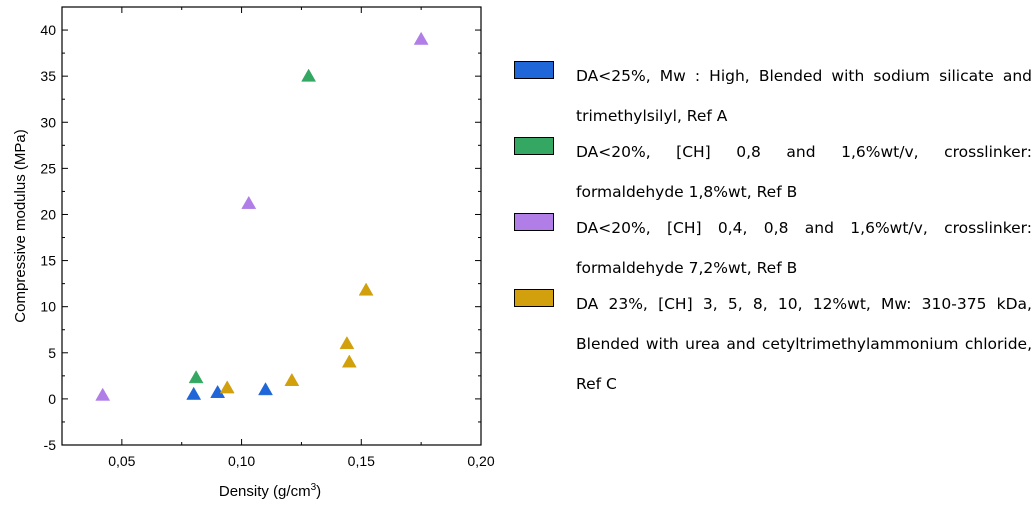 The height and width of the screenshot is (505, 1036). Describe the element at coordinates (48, 30) in the screenshot. I see `y-tick-label: 40` at that location.